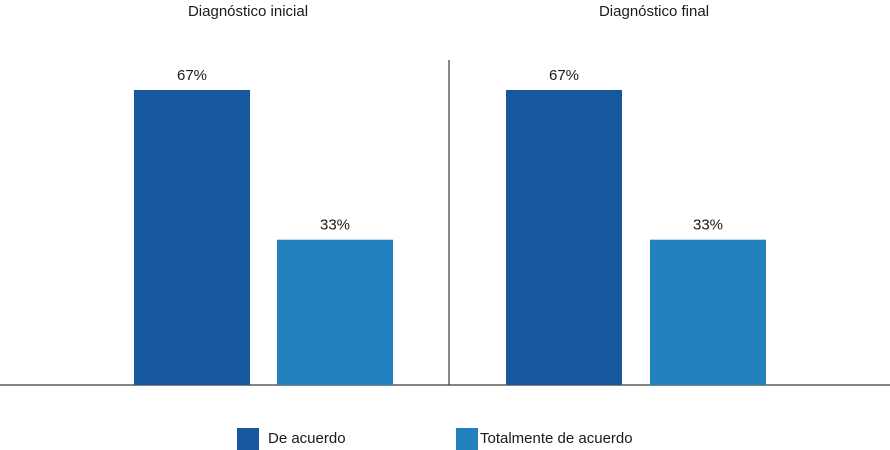  I want to click on legend: De acuerdo Totalmente de acuerdo, so click(435, 439).